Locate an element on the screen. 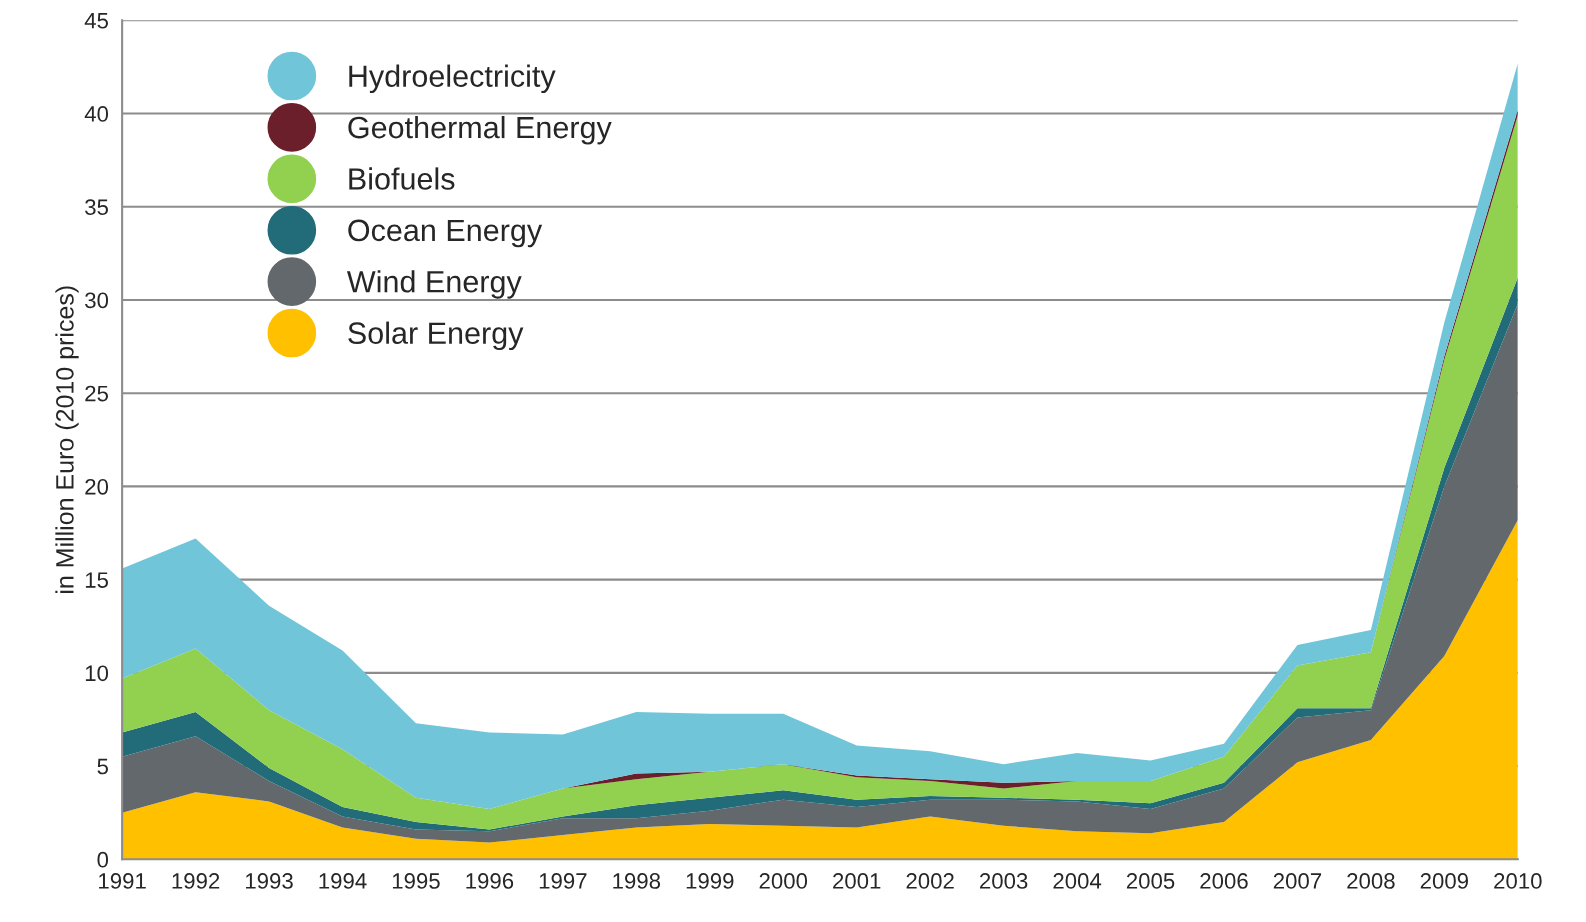 The height and width of the screenshot is (922, 1586). x-tick-label: 1997 is located at coordinates (563, 881).